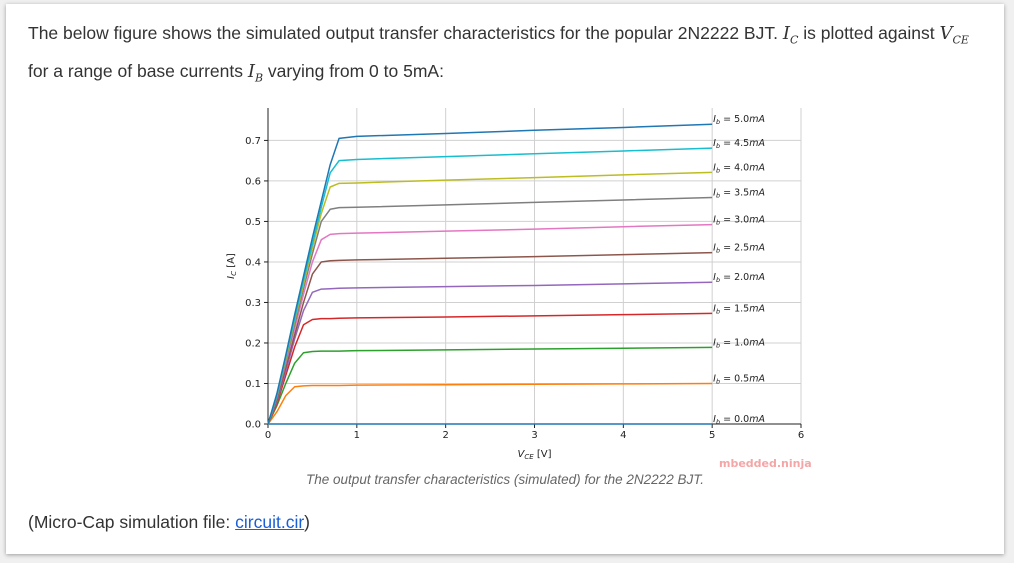 Image resolution: width=1014 pixels, height=563 pixels. Describe the element at coordinates (253, 262) in the screenshot. I see `y-tick-label: 0.4` at that location.